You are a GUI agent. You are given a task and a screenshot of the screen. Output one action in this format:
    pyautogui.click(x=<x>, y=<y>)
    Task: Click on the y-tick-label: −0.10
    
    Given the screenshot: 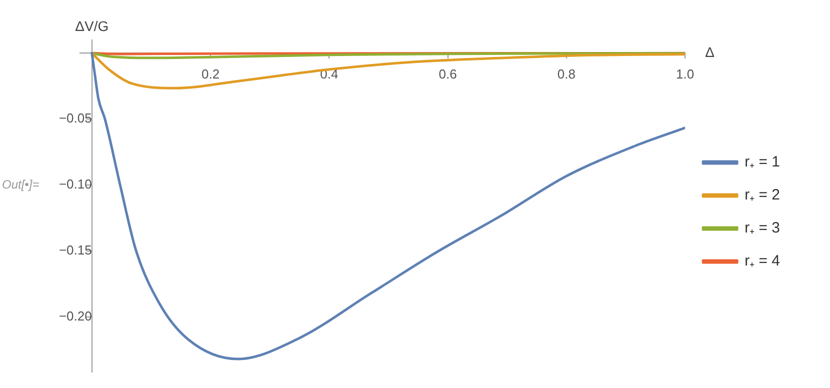 What is the action you would take?
    pyautogui.click(x=75, y=184)
    